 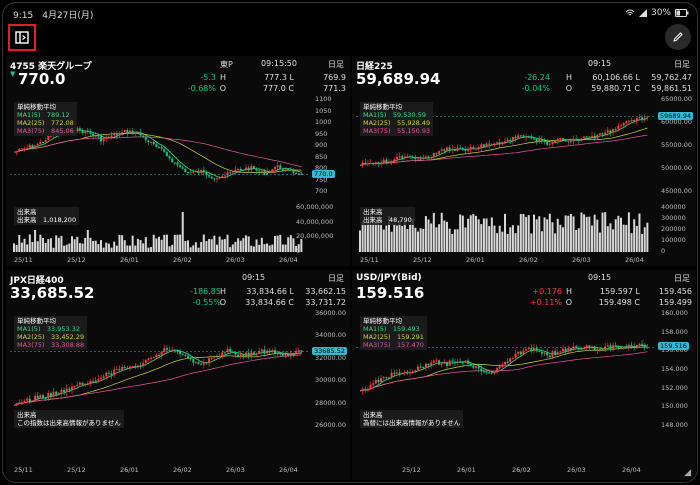 I want to click on volume-tick-label: 100000, so click(x=673, y=240).